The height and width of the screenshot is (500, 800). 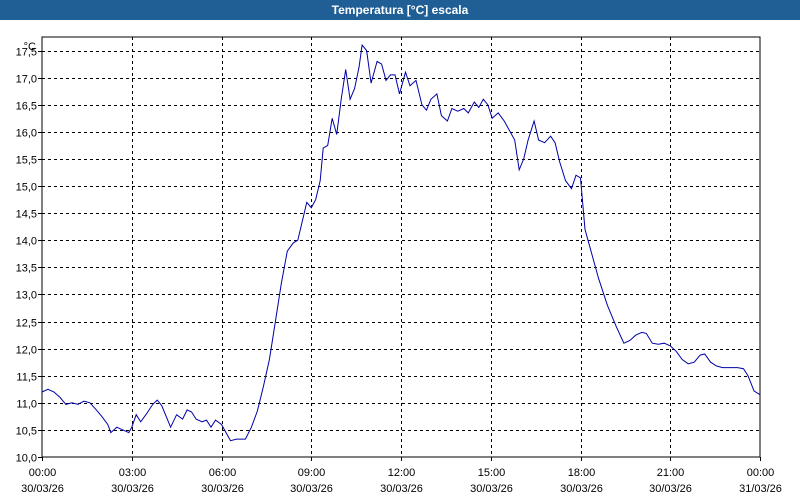 I want to click on y-tick-label: 10,5, so click(x=26, y=432).